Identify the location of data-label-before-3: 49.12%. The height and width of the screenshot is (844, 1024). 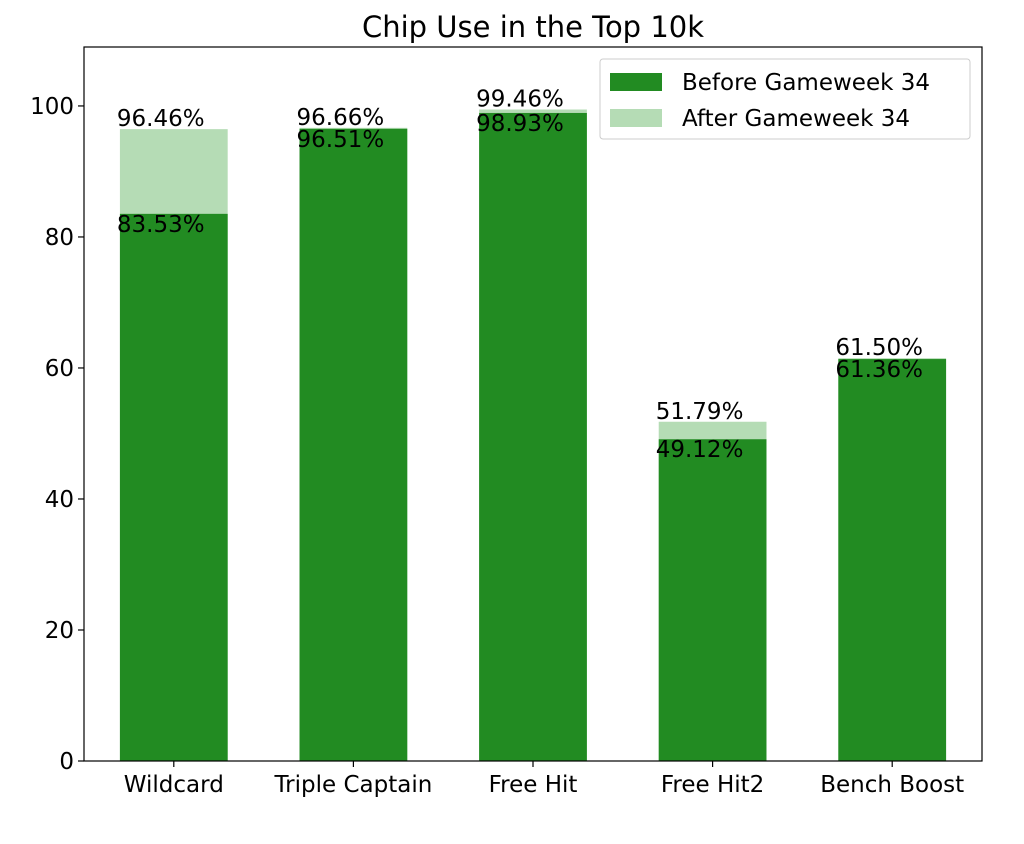
(700, 450).